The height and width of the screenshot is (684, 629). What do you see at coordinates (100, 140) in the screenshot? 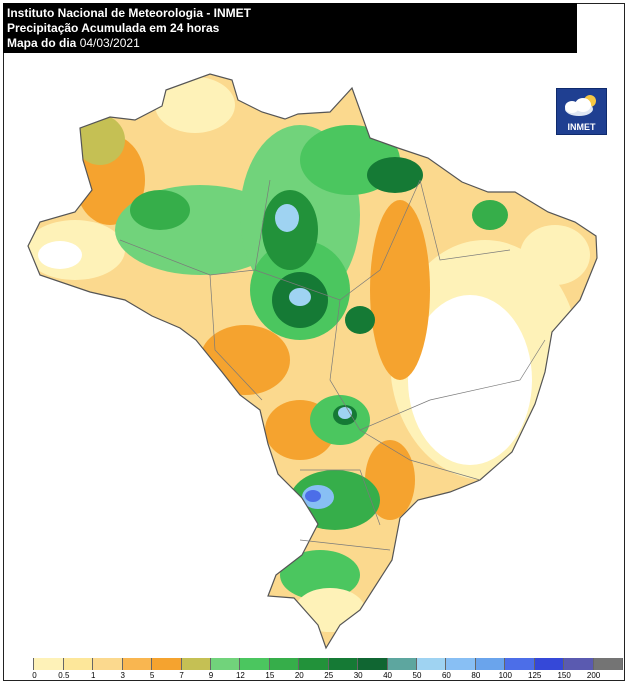
I see `nw-olive` at bounding box center [100, 140].